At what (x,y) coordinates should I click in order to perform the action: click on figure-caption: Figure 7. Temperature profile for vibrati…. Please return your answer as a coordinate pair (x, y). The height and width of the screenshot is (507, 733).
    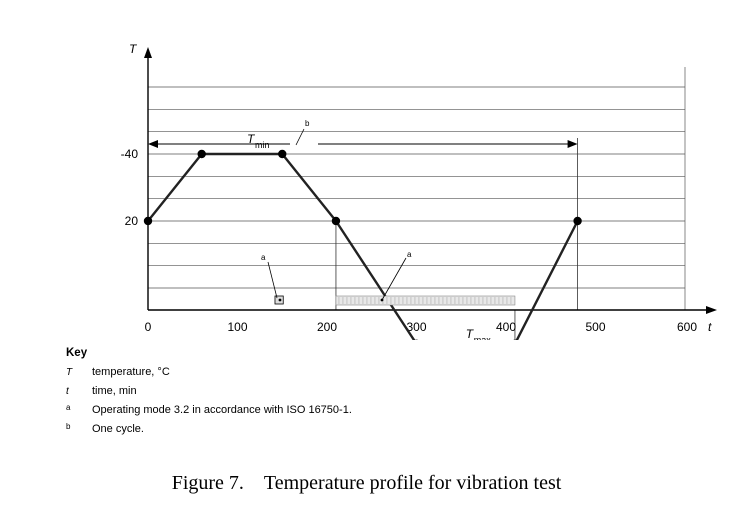
    Looking at the image, I should click on (366, 483).